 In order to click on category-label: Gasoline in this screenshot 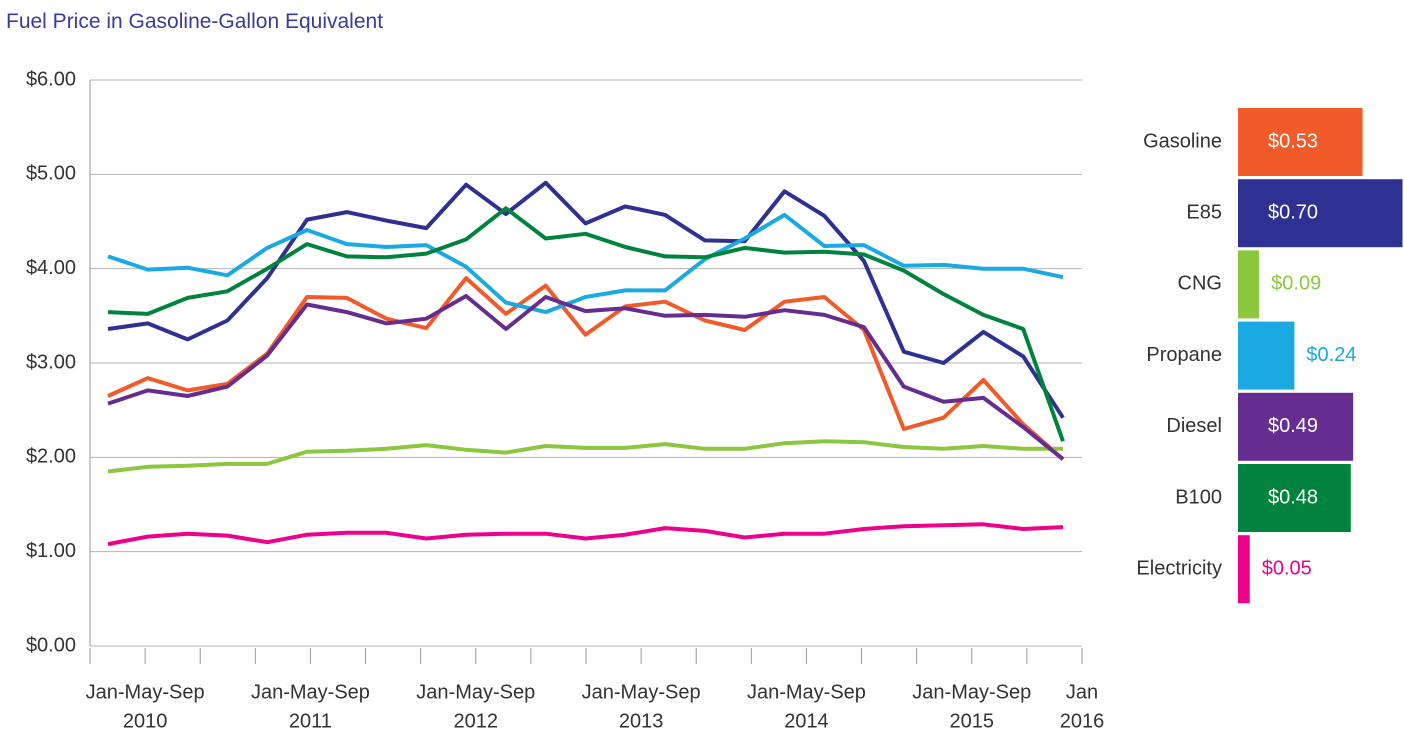, I will do `click(1182, 141)`.